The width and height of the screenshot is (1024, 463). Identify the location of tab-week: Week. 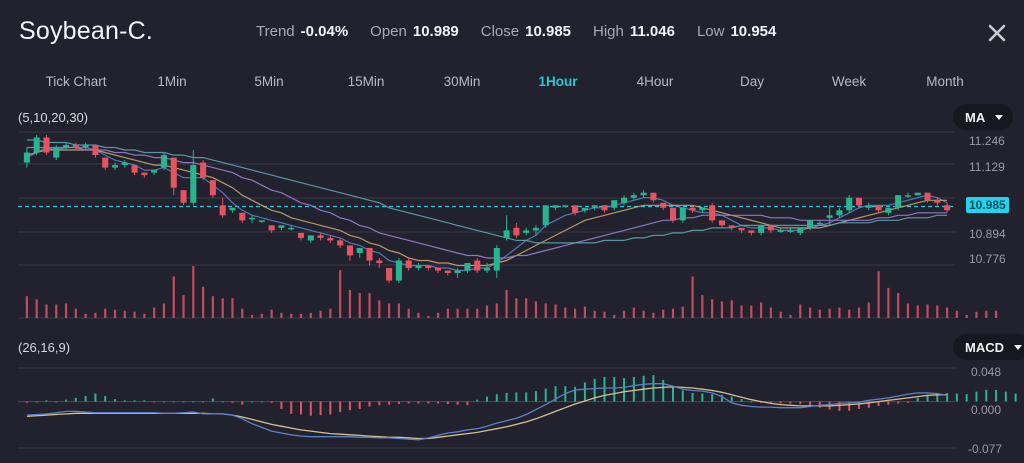
(849, 81).